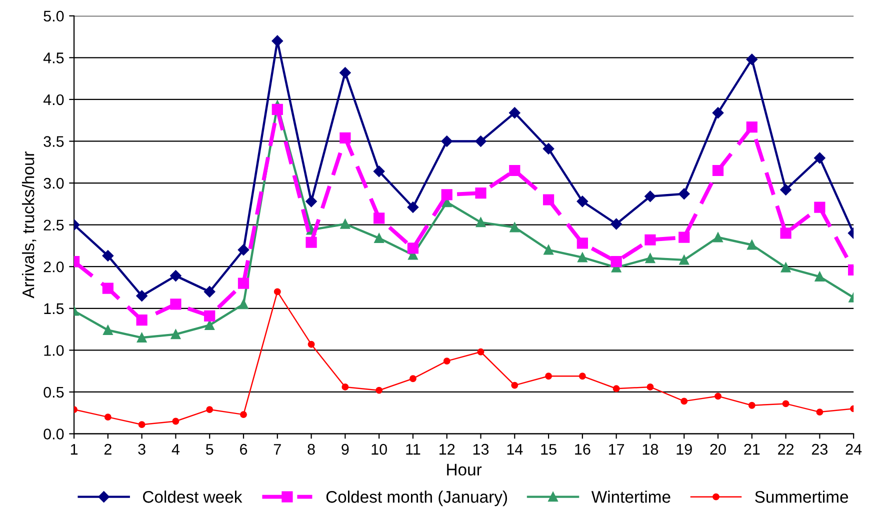  I want to click on x-tick-label: 24, so click(854, 449).